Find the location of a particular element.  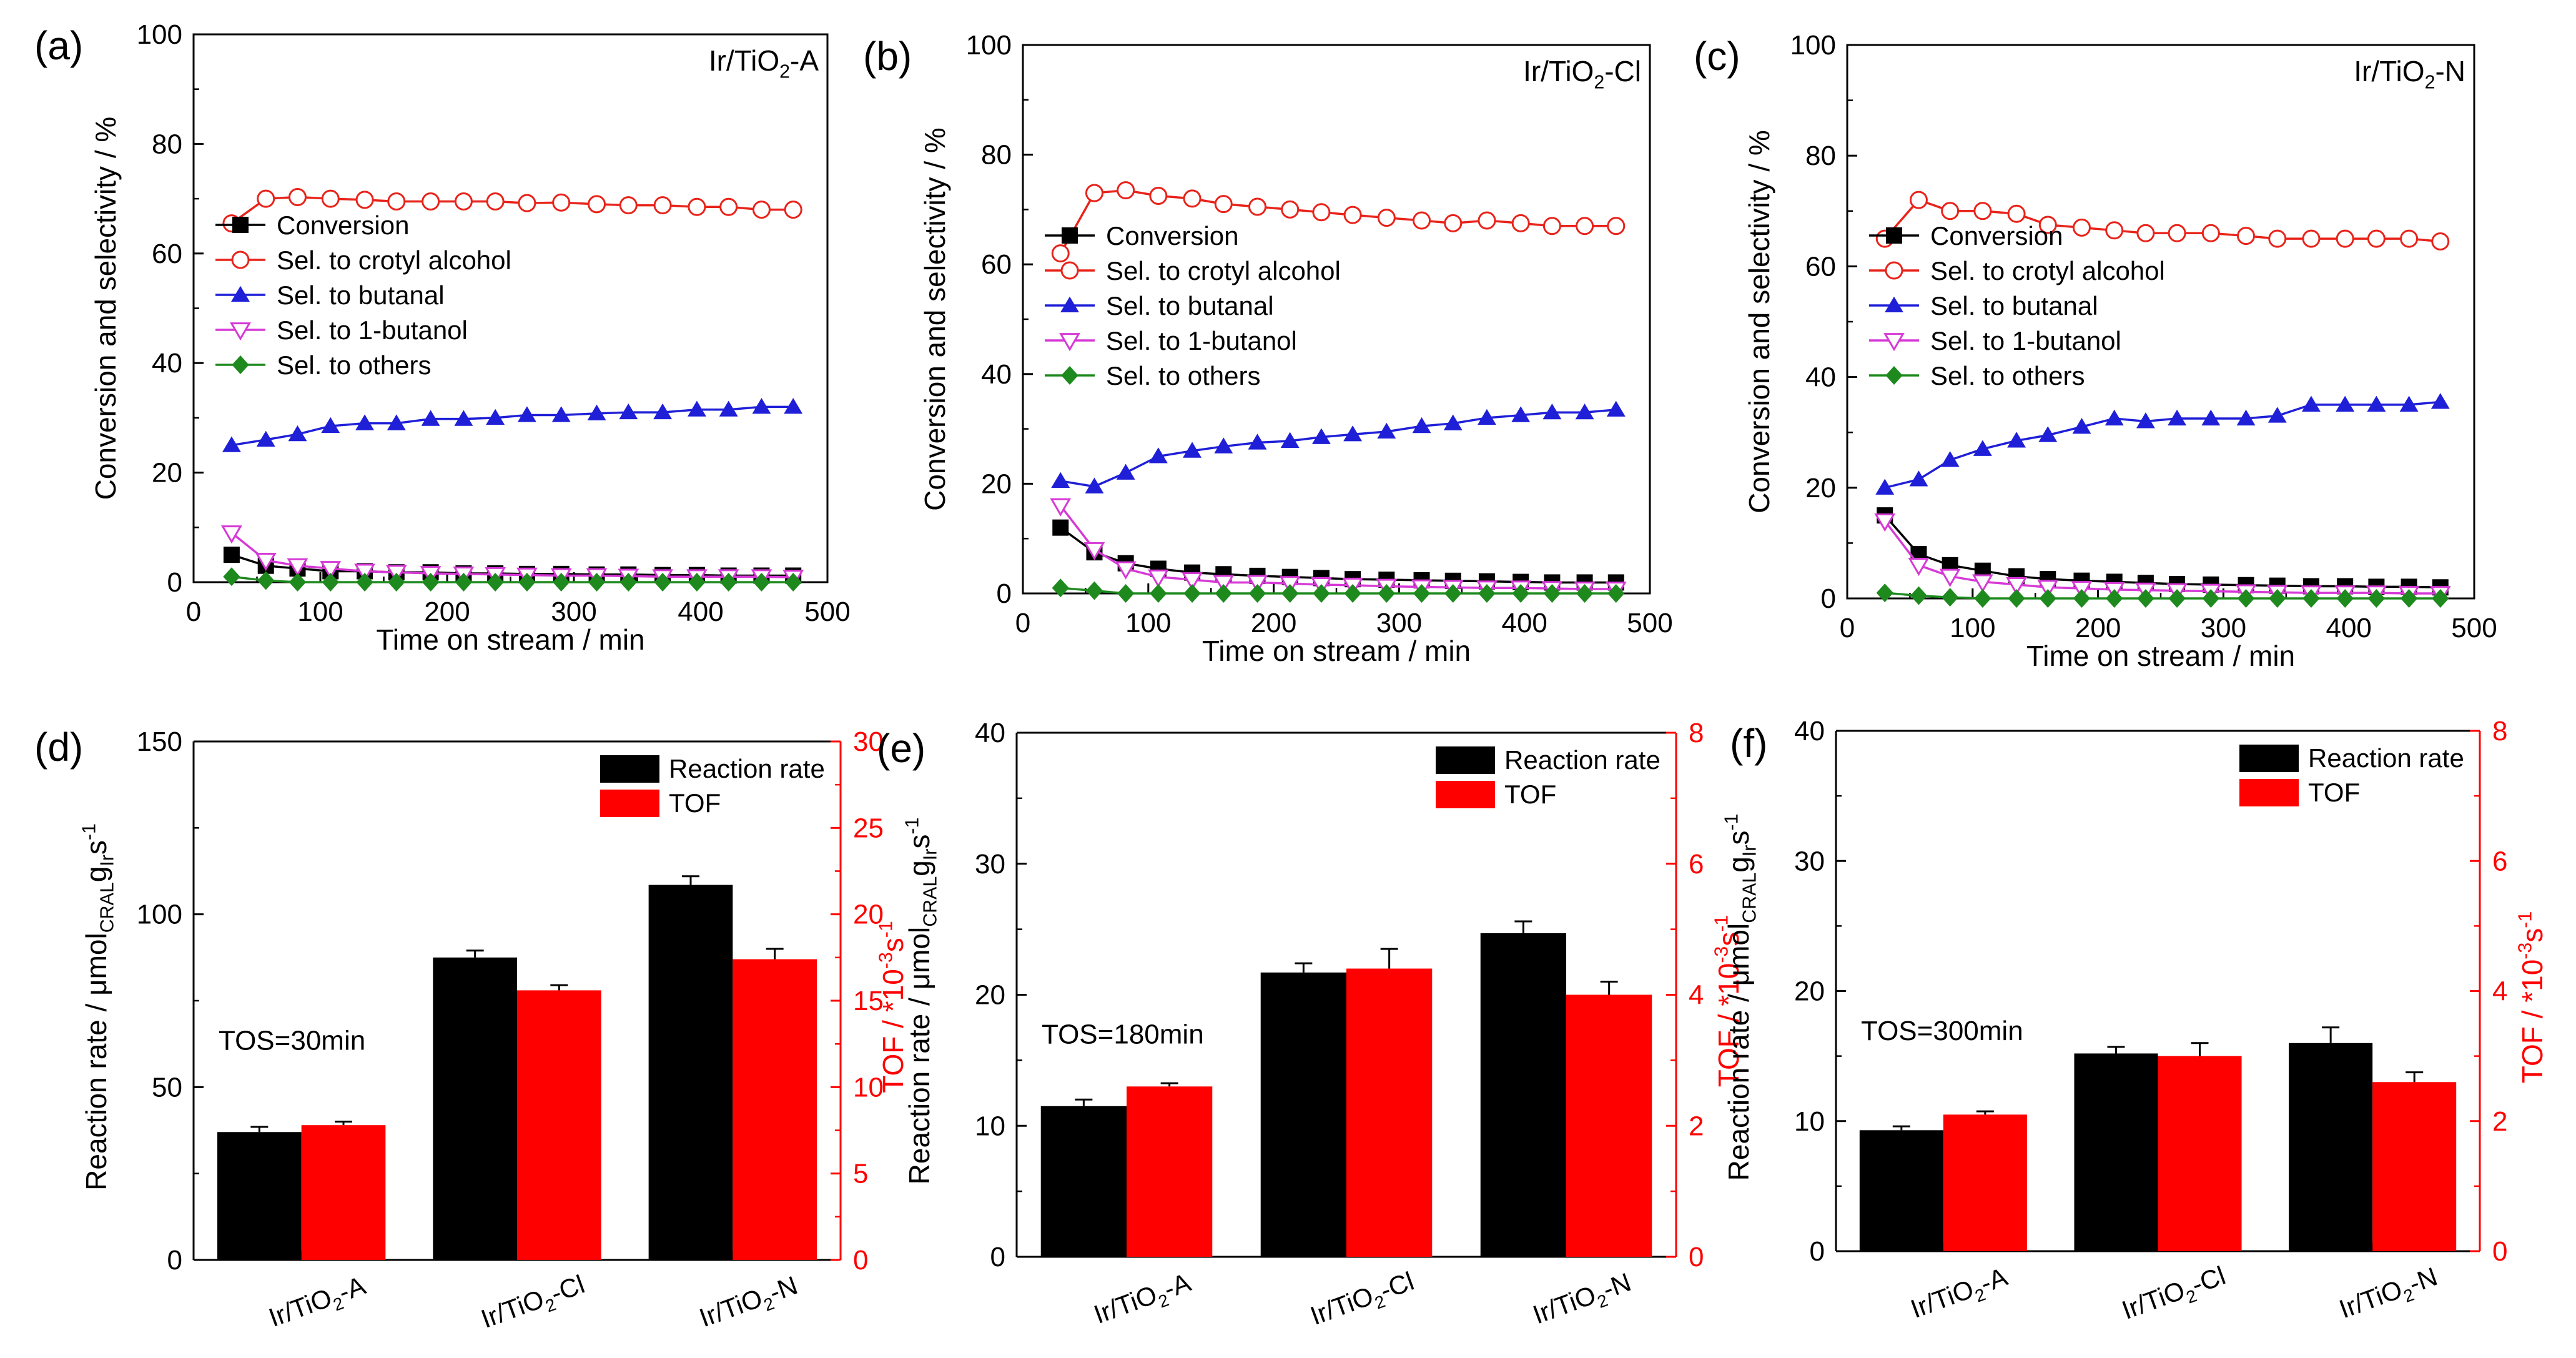

bar-tof is located at coordinates (559, 1125).